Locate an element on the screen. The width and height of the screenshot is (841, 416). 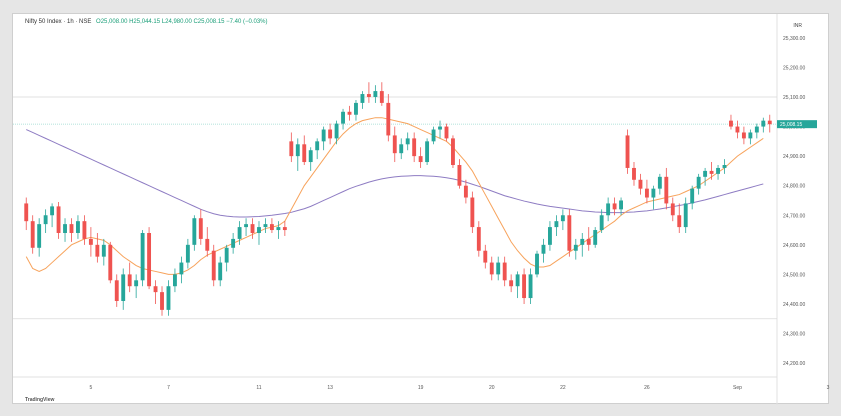
y-tick-label: 25,300.00 is located at coordinates (794, 39).